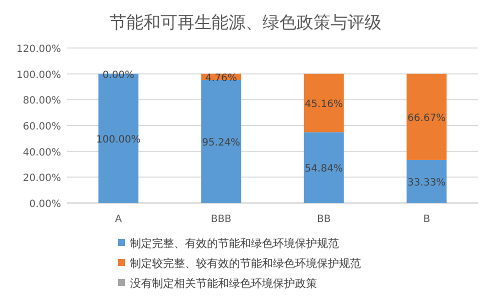 Image resolution: width=491 pixels, height=302 pixels. I want to click on data-label: 66.67%, so click(427, 118).